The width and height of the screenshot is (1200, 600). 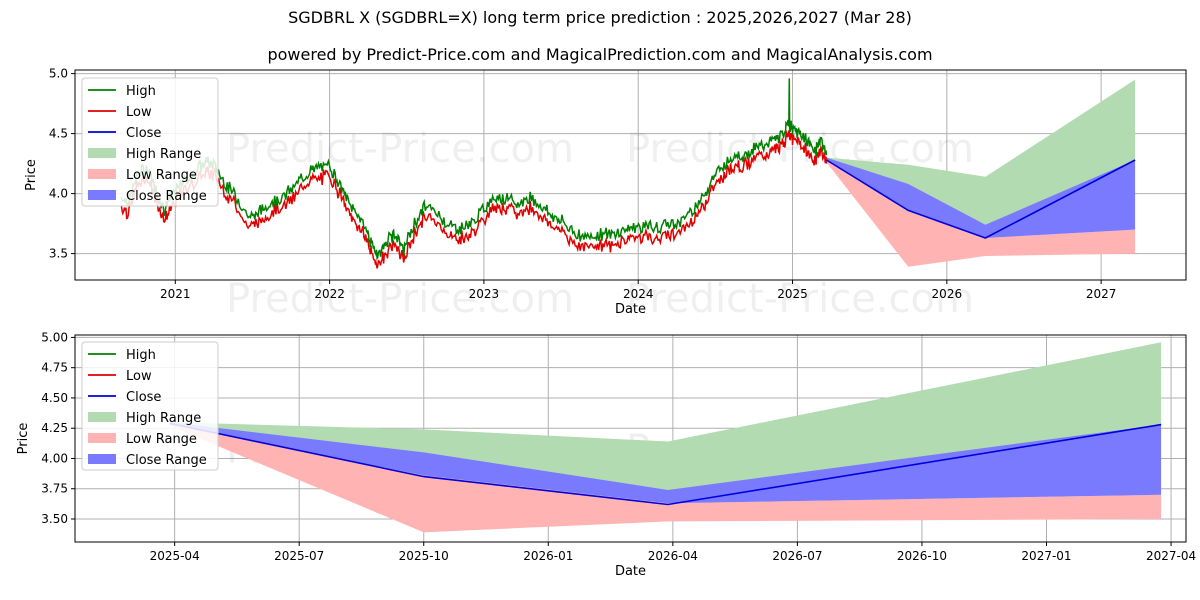 I want to click on x-tick-label: 2026-07, so click(x=797, y=556).